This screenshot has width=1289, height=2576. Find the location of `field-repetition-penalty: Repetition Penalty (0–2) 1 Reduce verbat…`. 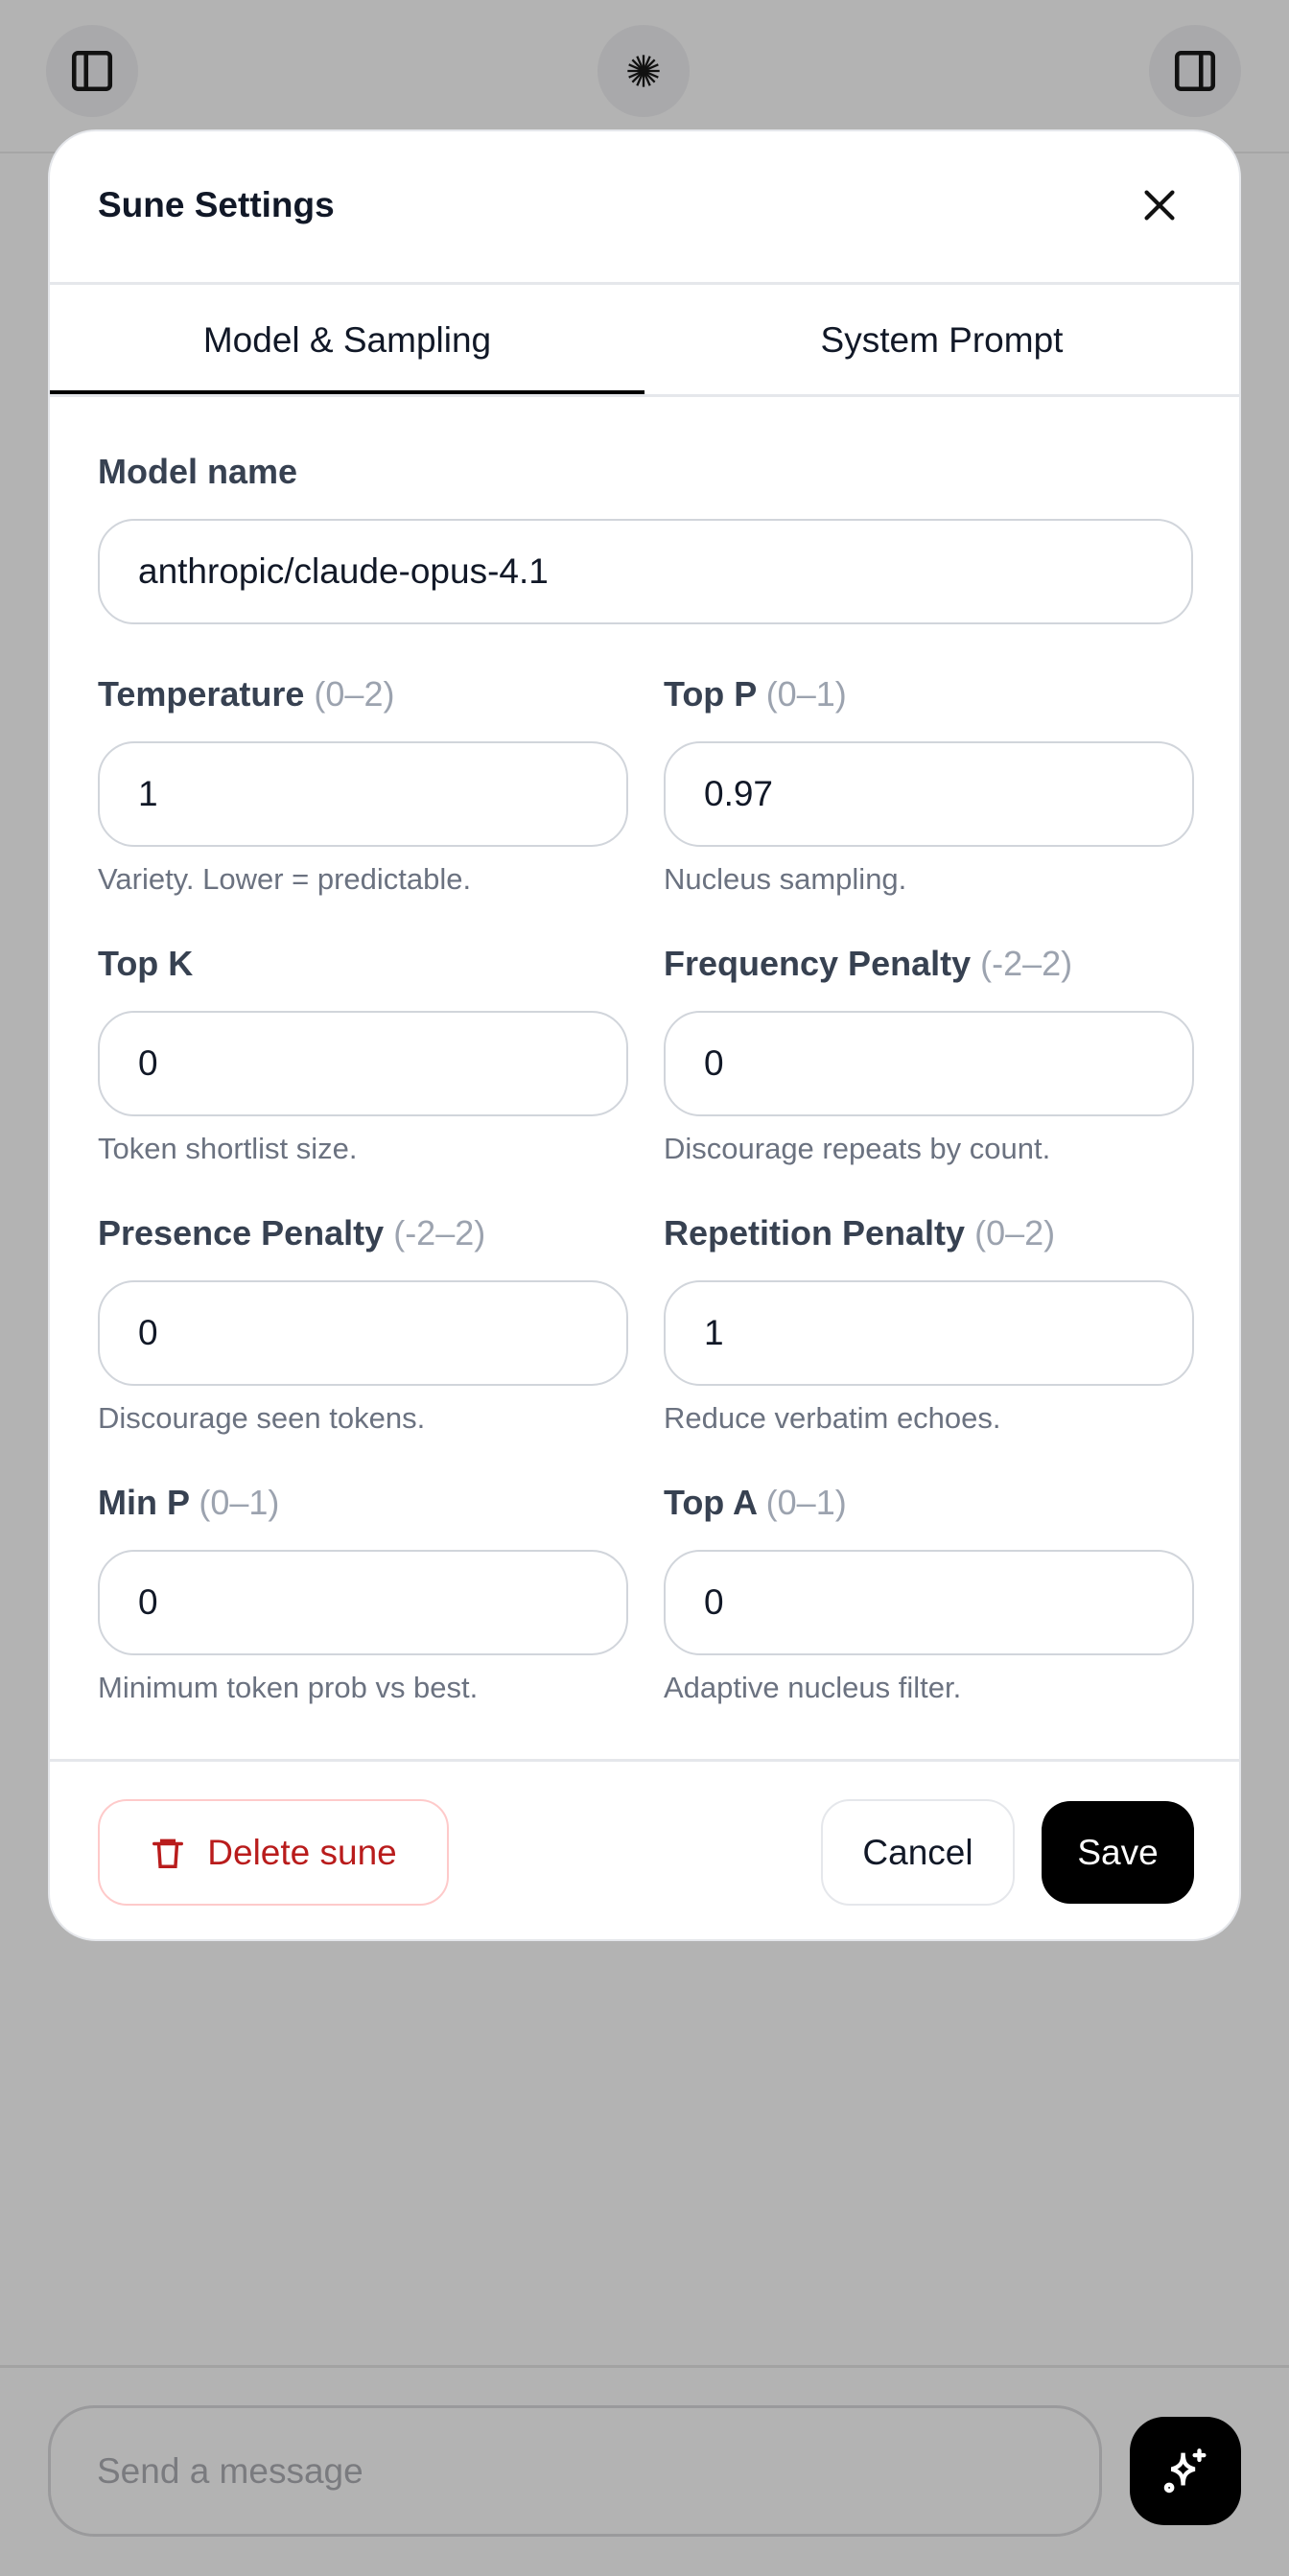

field-repetition-penalty: Repetition Penalty (0–2) 1 Reduce verbat… is located at coordinates (929, 1322).